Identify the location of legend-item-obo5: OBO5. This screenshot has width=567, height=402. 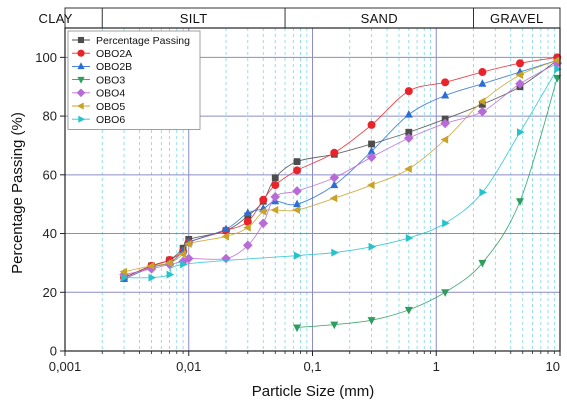
(98, 107).